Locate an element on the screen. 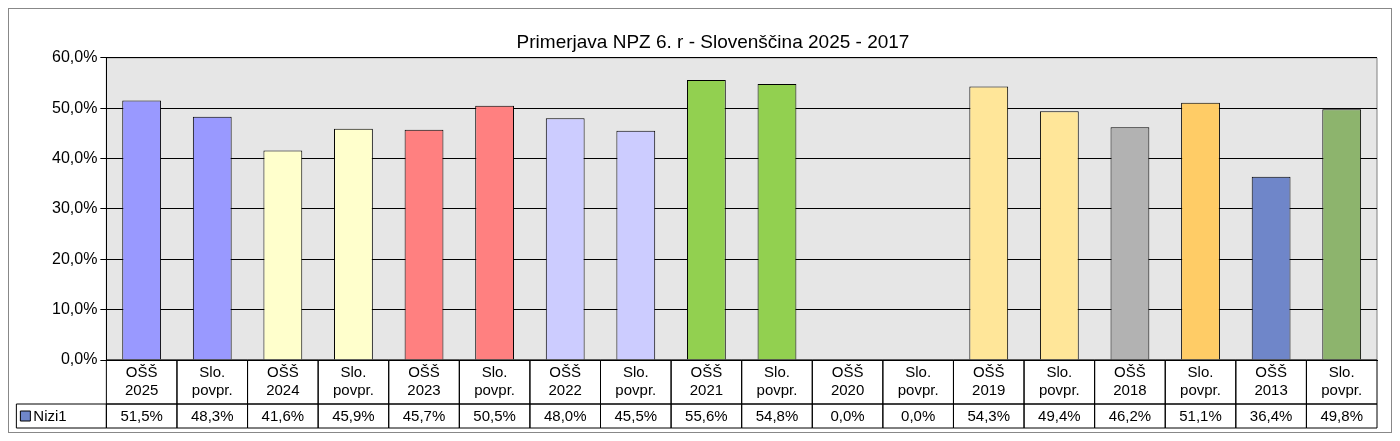  data-label: 51,1% is located at coordinates (1200, 416).